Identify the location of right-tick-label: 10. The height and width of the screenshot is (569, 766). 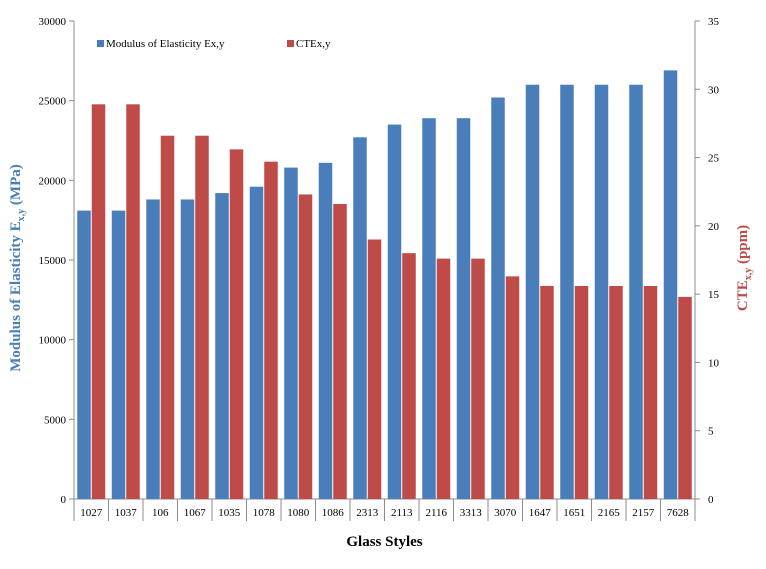
(714, 363).